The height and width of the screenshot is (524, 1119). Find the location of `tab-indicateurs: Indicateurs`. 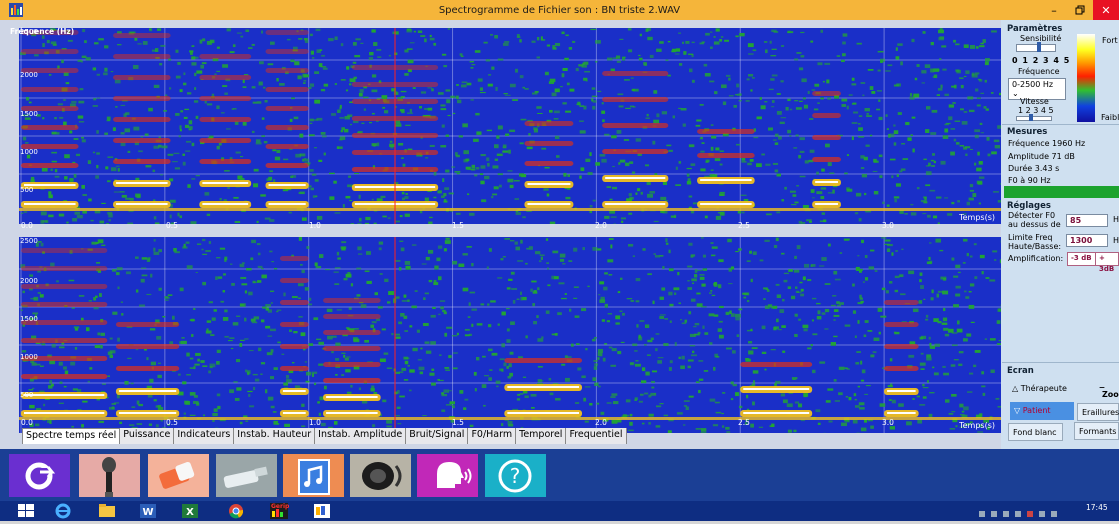

tab-indicateurs: Indicateurs is located at coordinates (204, 436).